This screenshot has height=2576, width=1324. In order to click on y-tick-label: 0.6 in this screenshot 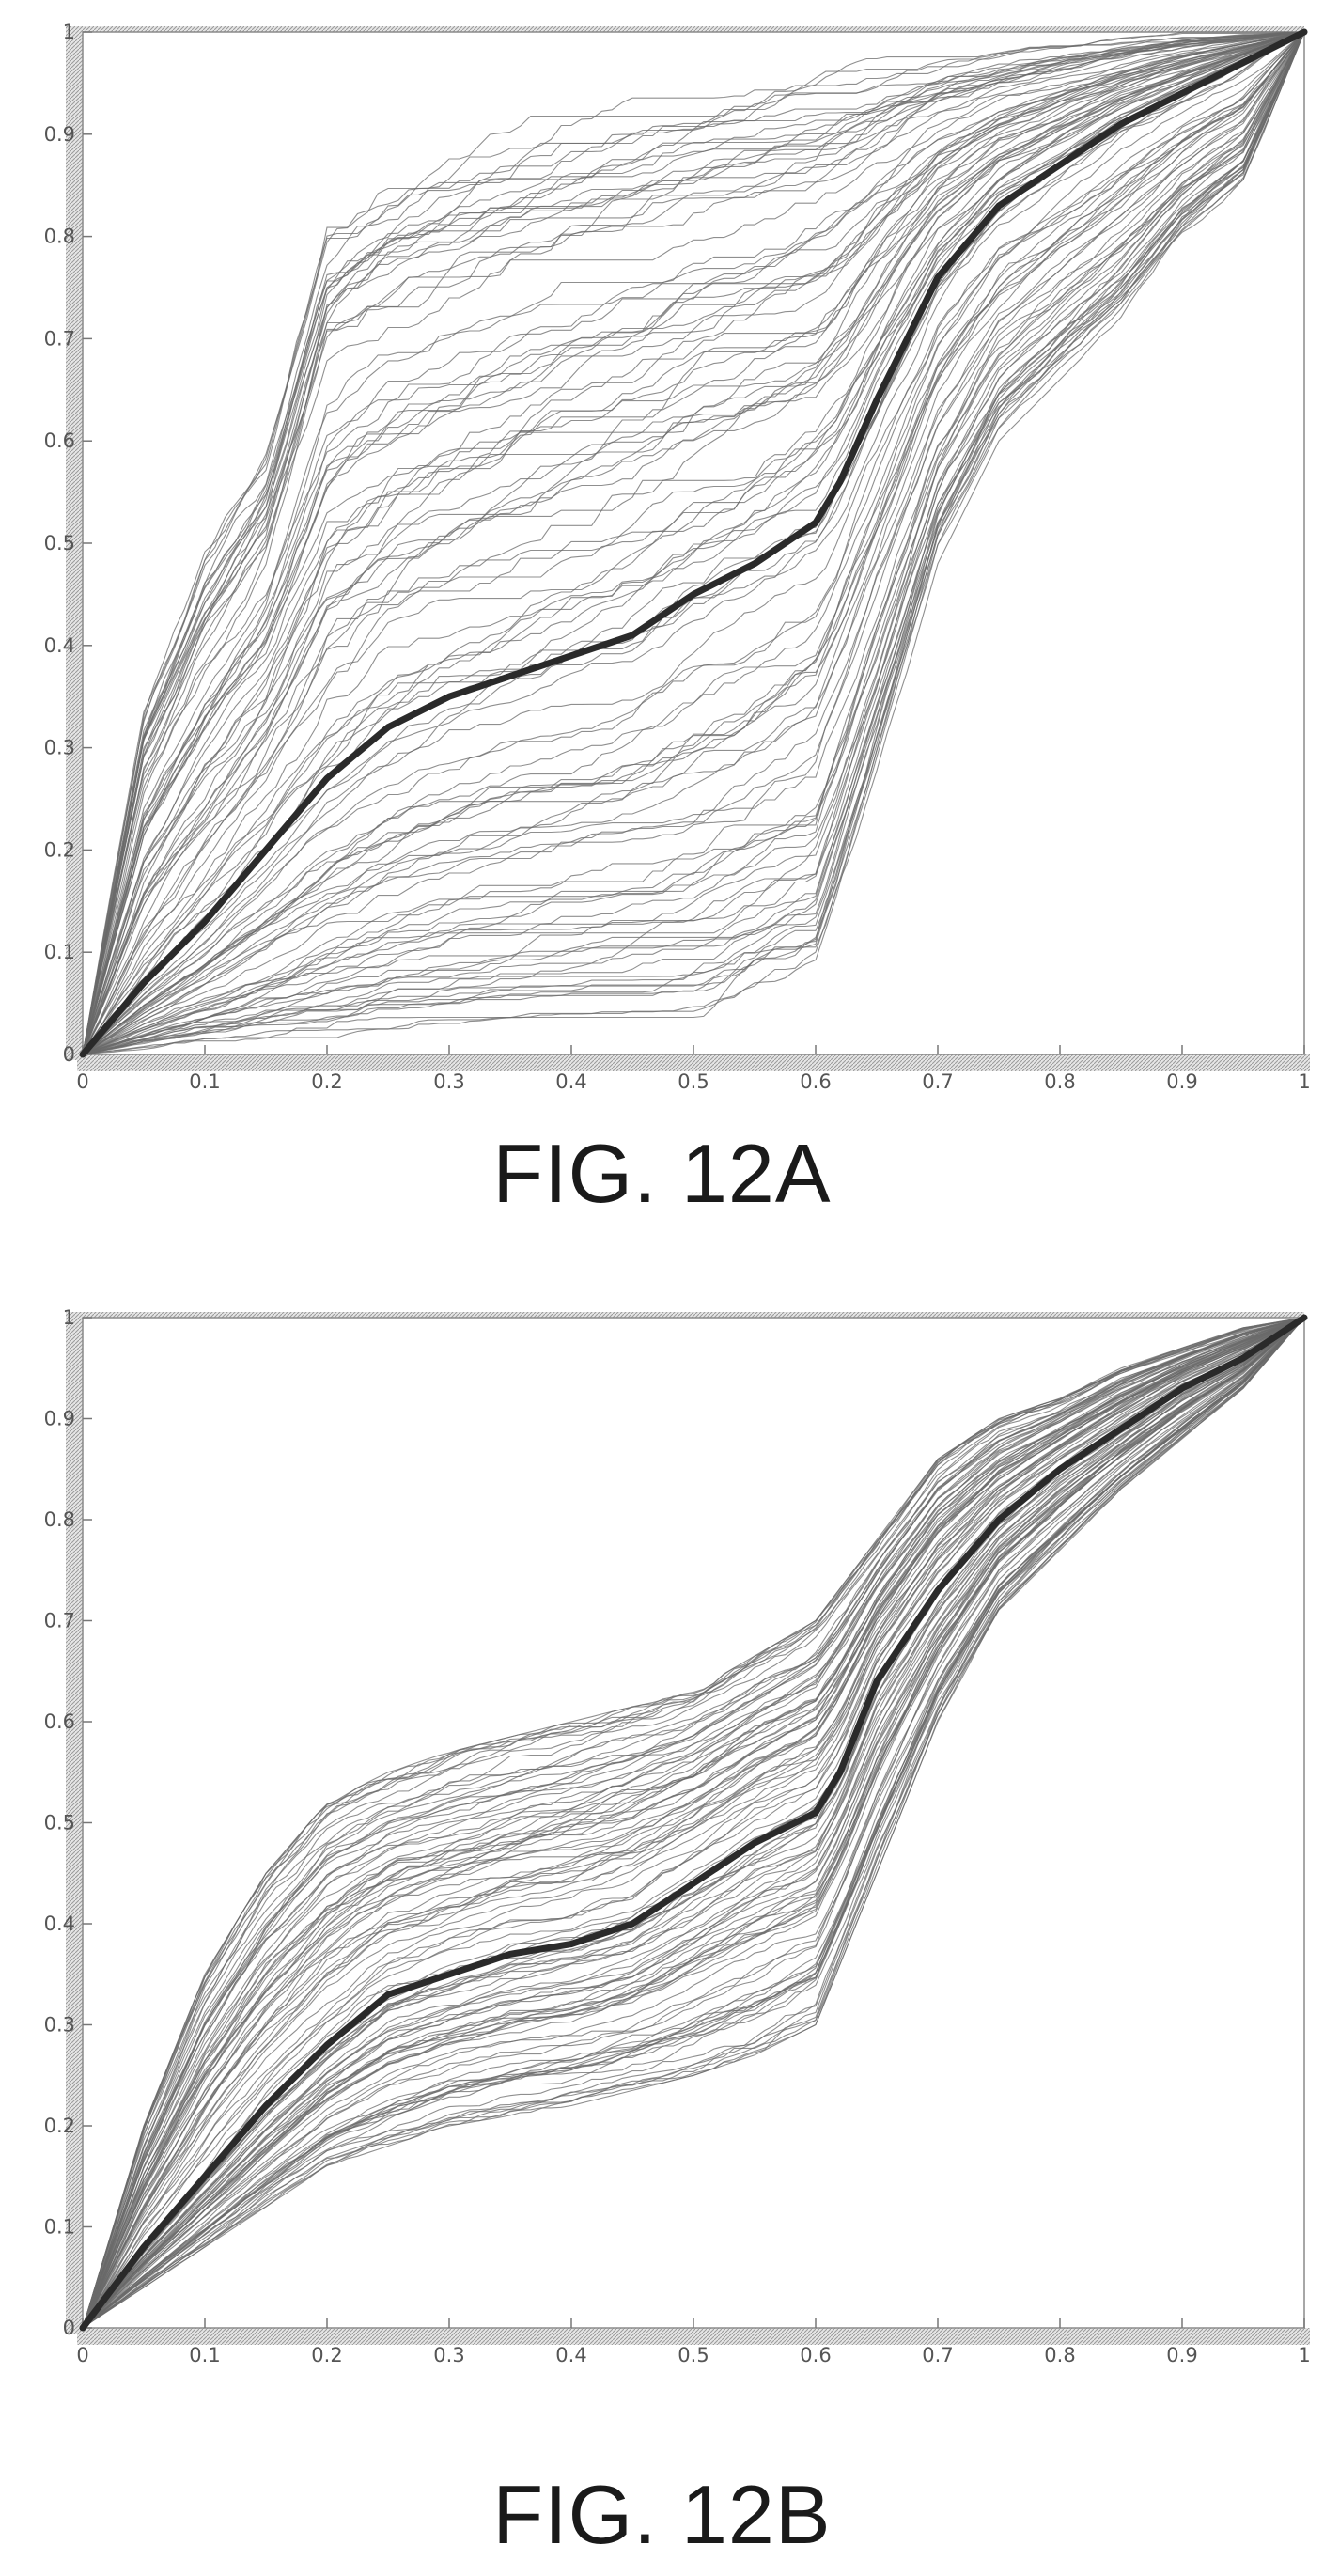, I will do `click(60, 1721)`.